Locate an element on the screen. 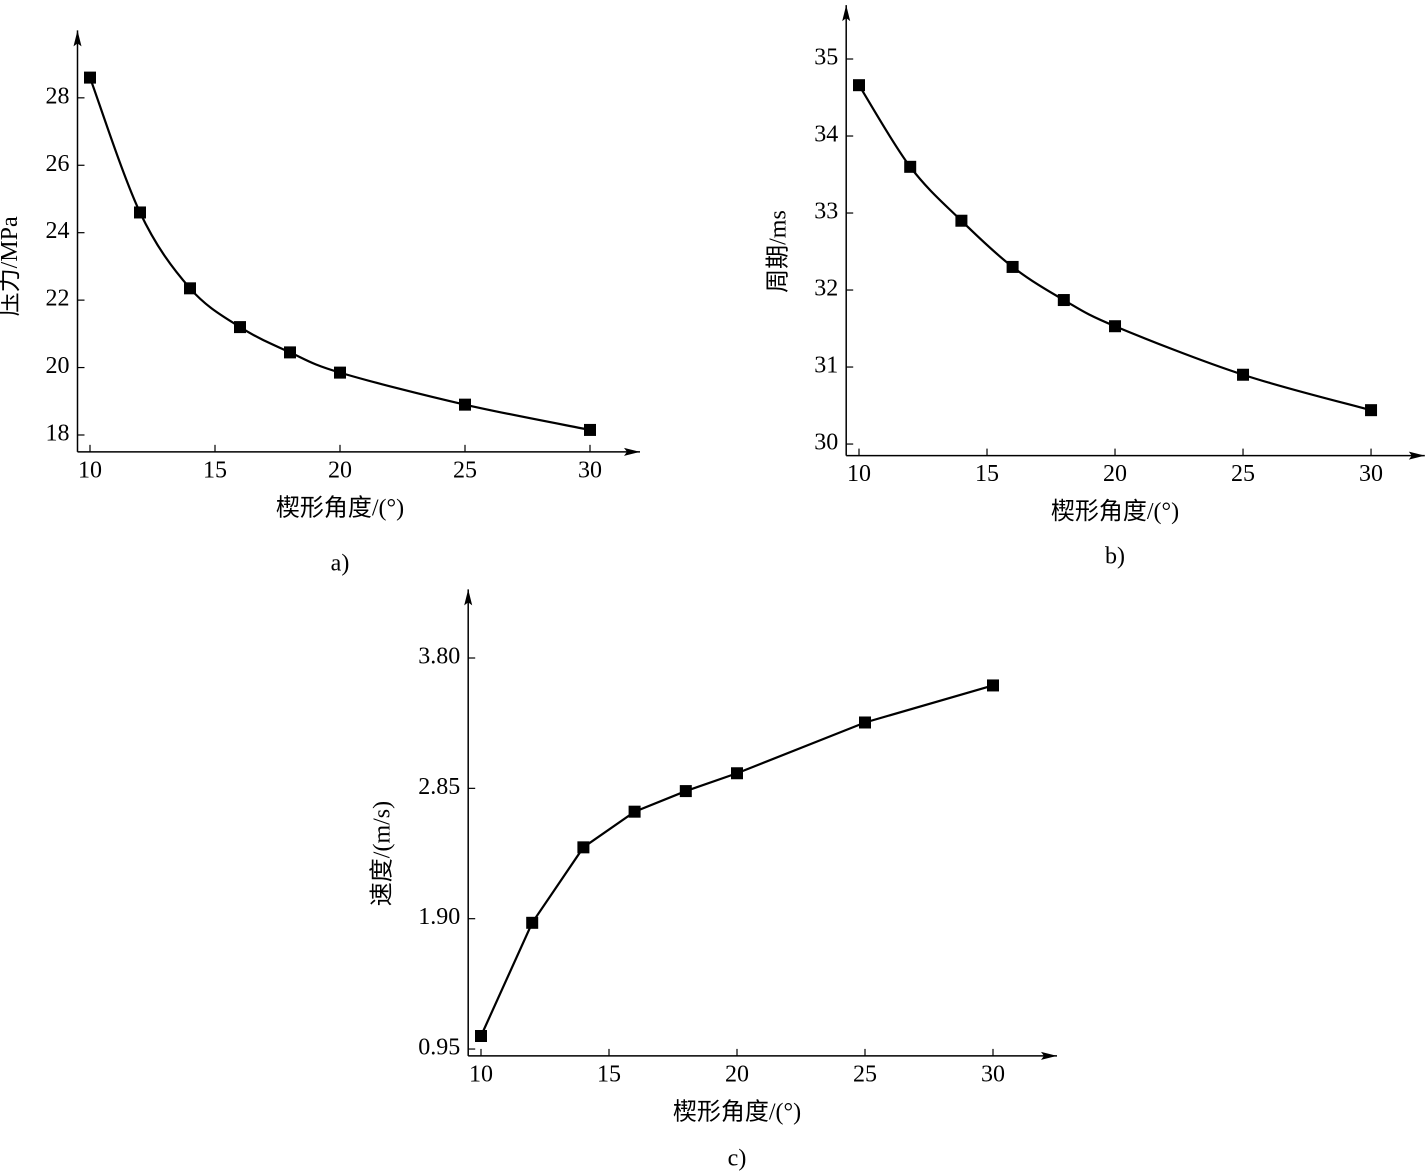 The height and width of the screenshot is (1174, 1428). y-tick-label: 30 is located at coordinates (826, 443).